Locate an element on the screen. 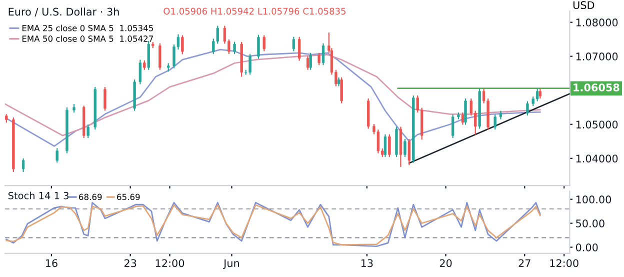  x-tick-label: 27 is located at coordinates (524, 263).